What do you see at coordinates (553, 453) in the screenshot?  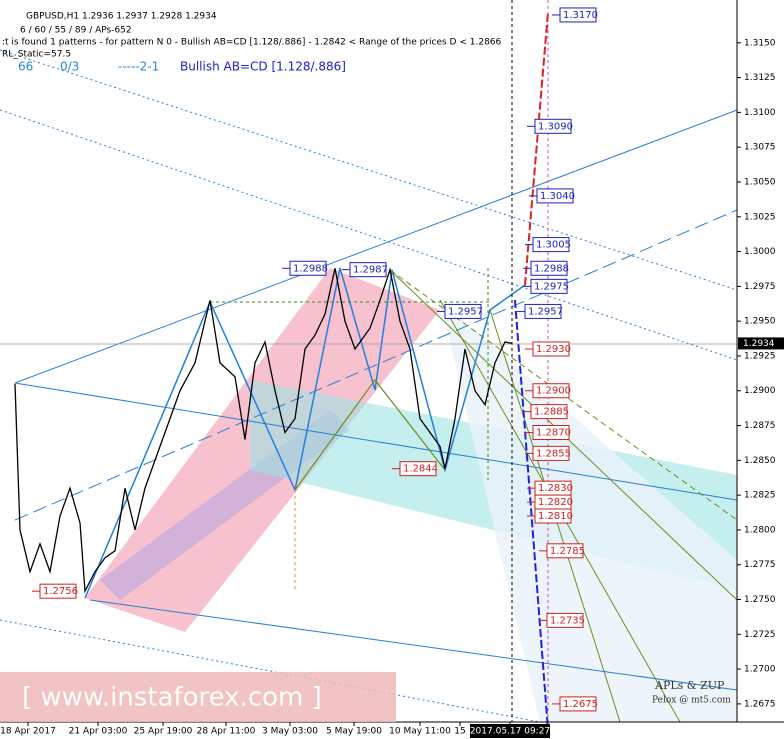 I see `level-label: 1.2855` at bounding box center [553, 453].